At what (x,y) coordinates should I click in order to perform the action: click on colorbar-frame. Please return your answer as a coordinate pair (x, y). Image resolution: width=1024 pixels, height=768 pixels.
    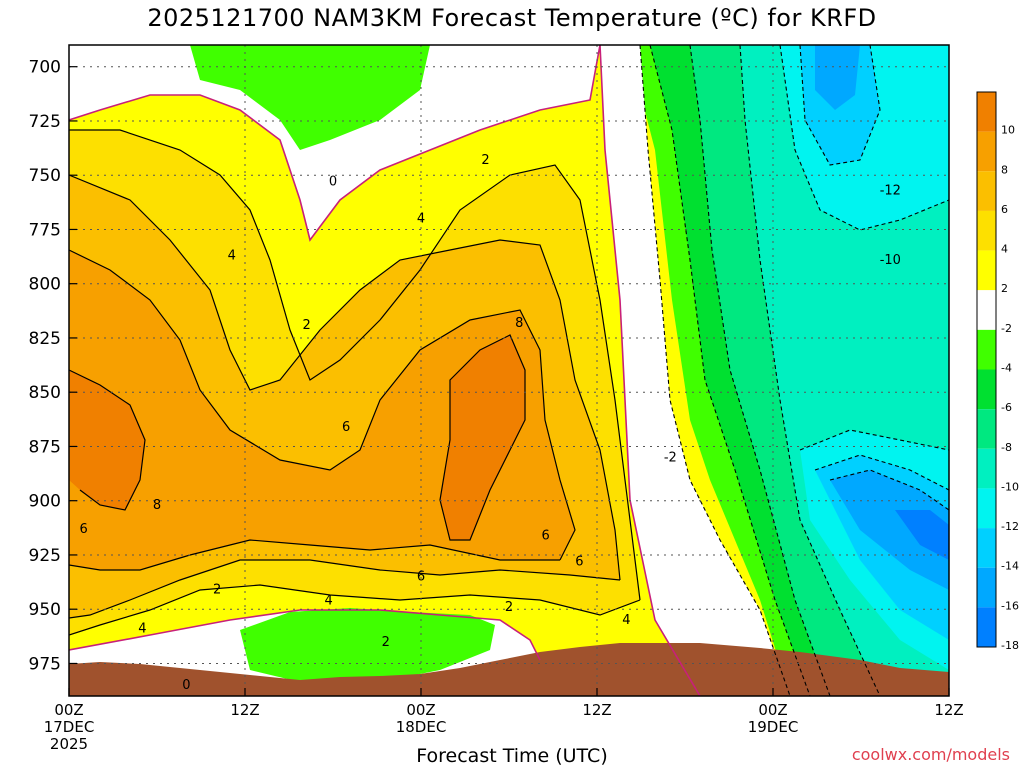
    Looking at the image, I should click on (986, 369).